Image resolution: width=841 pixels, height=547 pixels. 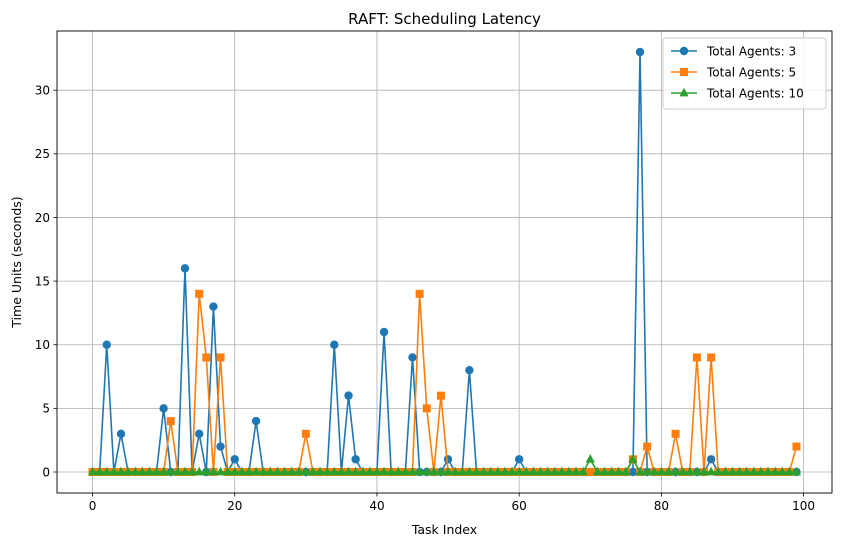 I want to click on y-tick-label: 5, so click(x=46, y=409).